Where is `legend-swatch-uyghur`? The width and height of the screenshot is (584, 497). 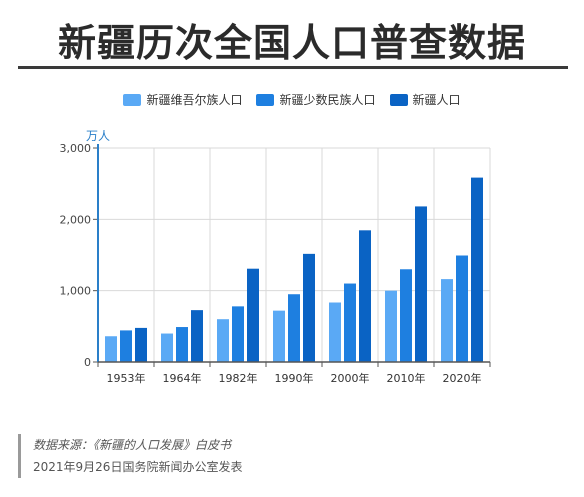
legend-swatch-uyghur is located at coordinates (132, 99).